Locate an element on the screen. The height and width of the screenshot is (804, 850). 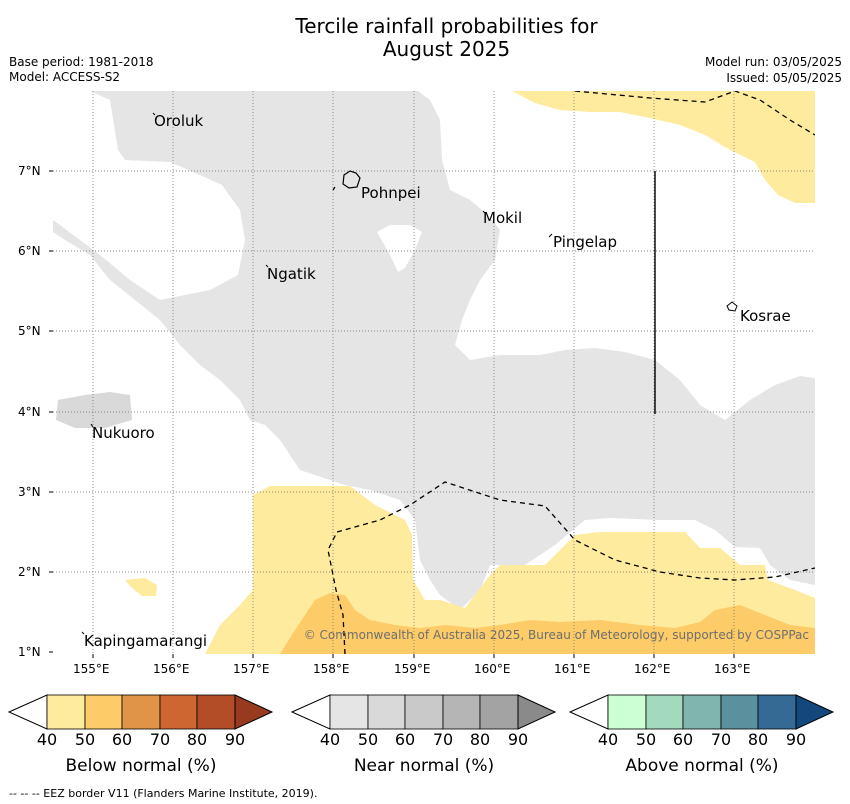
colorbar-below-label: Below normal (%) is located at coordinates (141, 766).